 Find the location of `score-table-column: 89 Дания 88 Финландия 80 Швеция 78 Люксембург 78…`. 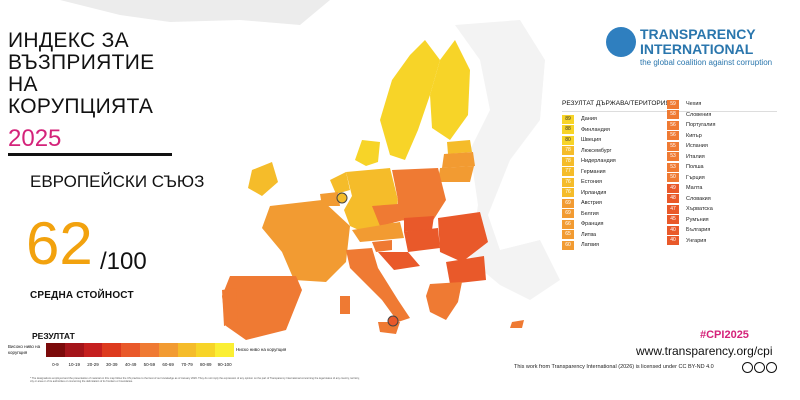

score-table-column: 89 Дания 88 Финландия 80 Швеция 78 Люксембург 78… is located at coordinates (617, 182).